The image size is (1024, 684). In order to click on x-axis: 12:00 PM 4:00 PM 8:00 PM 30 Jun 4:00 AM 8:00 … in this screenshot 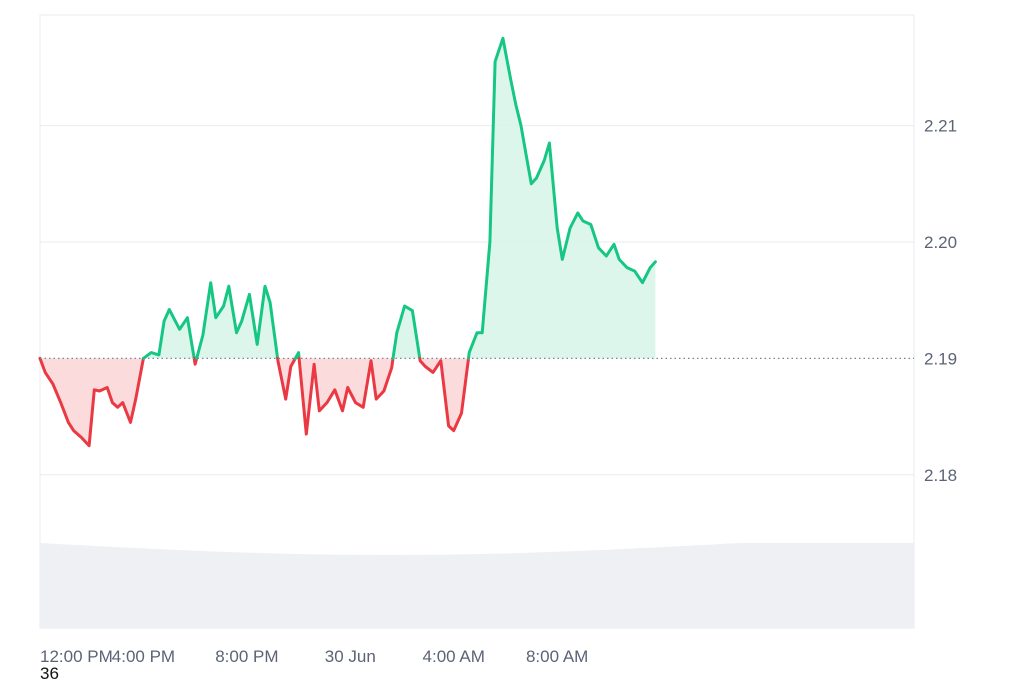, I will do `click(314, 656)`.